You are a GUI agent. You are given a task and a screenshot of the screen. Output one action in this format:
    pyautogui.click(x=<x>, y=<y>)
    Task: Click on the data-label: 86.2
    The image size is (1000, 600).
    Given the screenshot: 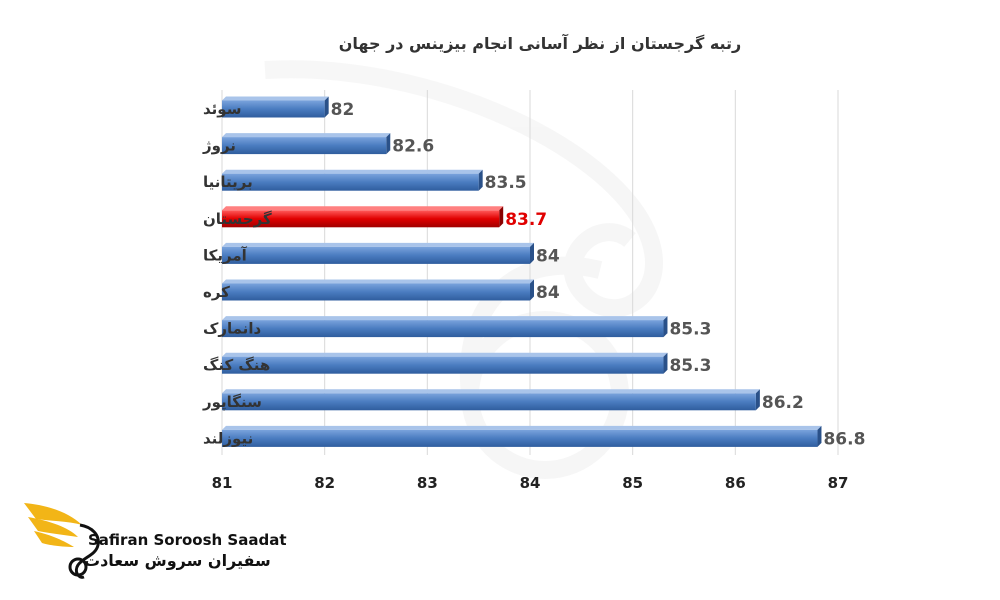 What is the action you would take?
    pyautogui.click(x=783, y=403)
    